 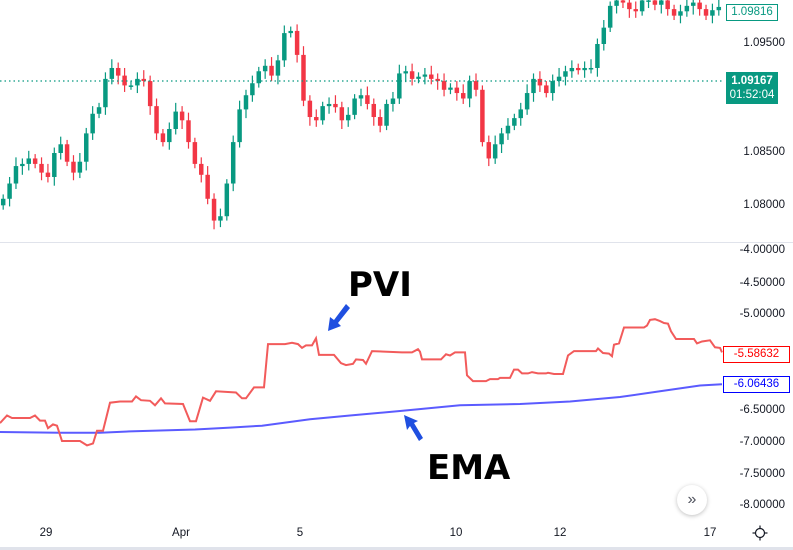 What do you see at coordinates (413, 428) in the screenshot?
I see `ema-arrow-icon` at bounding box center [413, 428].